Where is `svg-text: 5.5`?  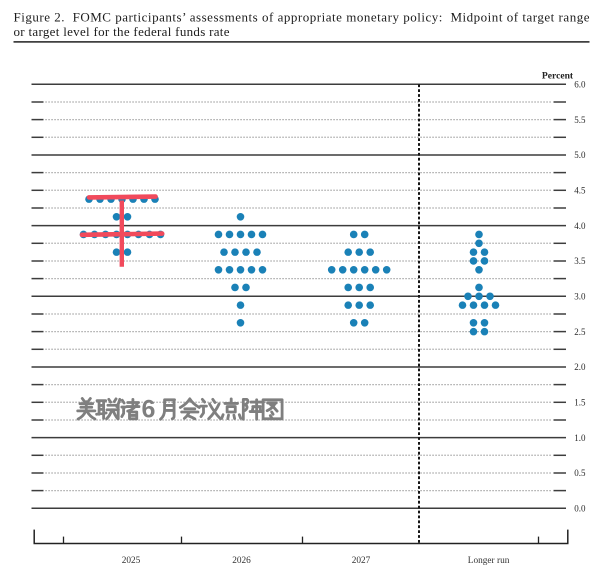 svg-text: 5.5 is located at coordinates (580, 120).